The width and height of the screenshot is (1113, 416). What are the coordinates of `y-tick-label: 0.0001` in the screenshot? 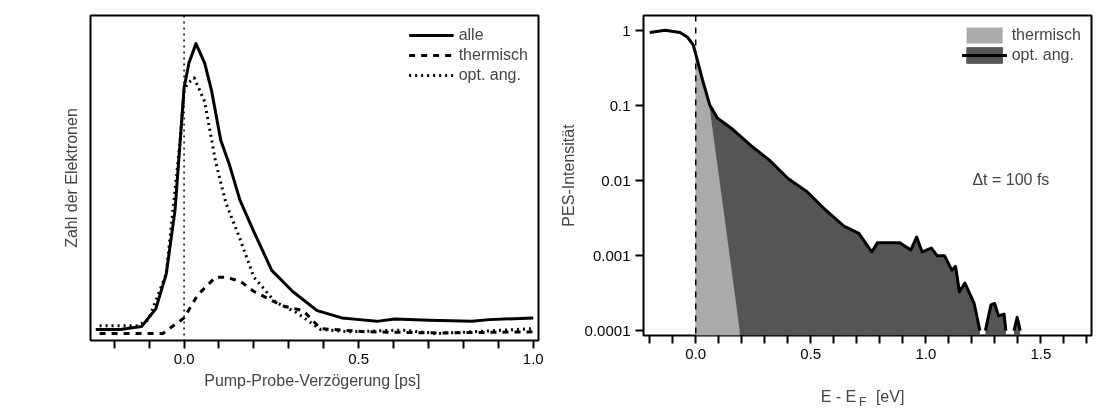 It's located at (607, 330).